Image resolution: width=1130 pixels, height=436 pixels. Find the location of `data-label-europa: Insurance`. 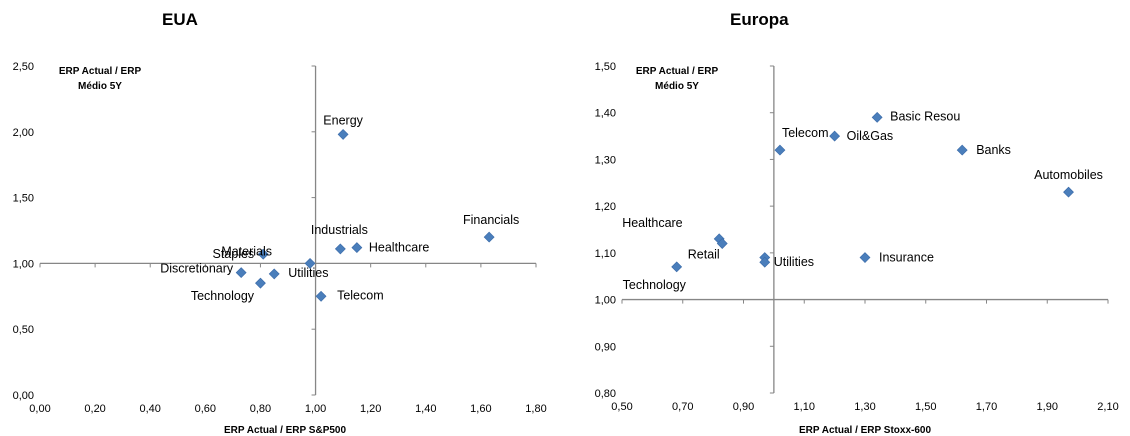

data-label-europa: Insurance is located at coordinates (906, 258).